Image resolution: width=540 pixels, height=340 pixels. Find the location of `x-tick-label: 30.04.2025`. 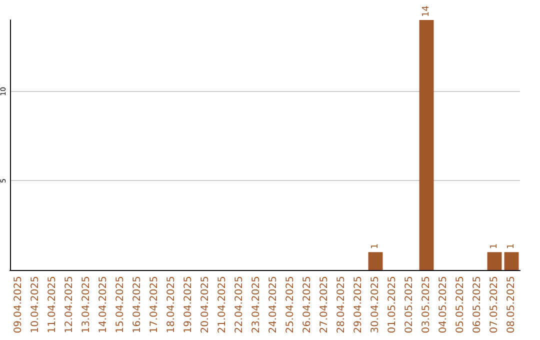

x-tick-label: 30.04.2025 is located at coordinates (375, 305).